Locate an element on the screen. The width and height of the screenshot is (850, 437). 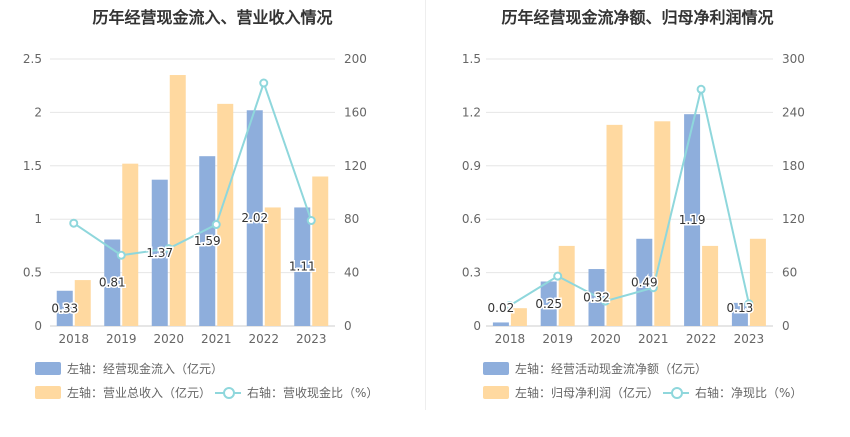
data-label: 2.02 is located at coordinates (254, 218).